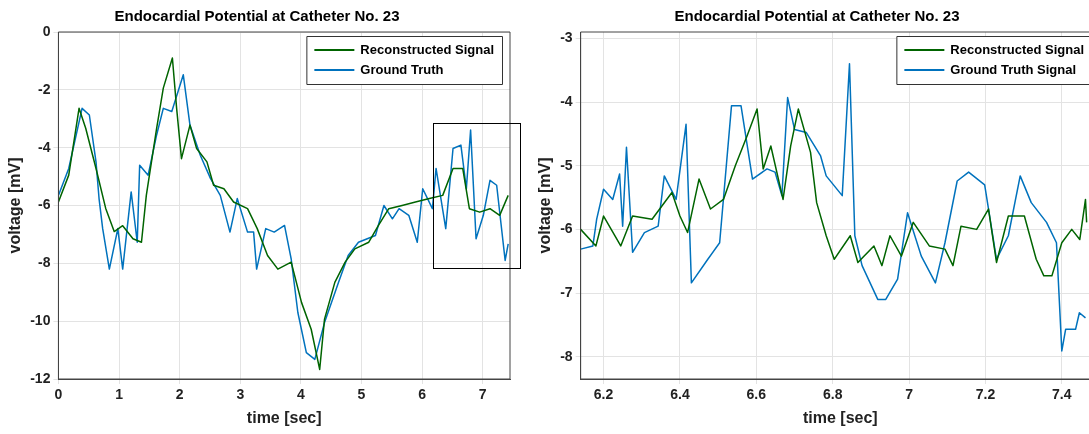  What do you see at coordinates (119, 394) in the screenshot?
I see `x-tick-label: 1` at bounding box center [119, 394].